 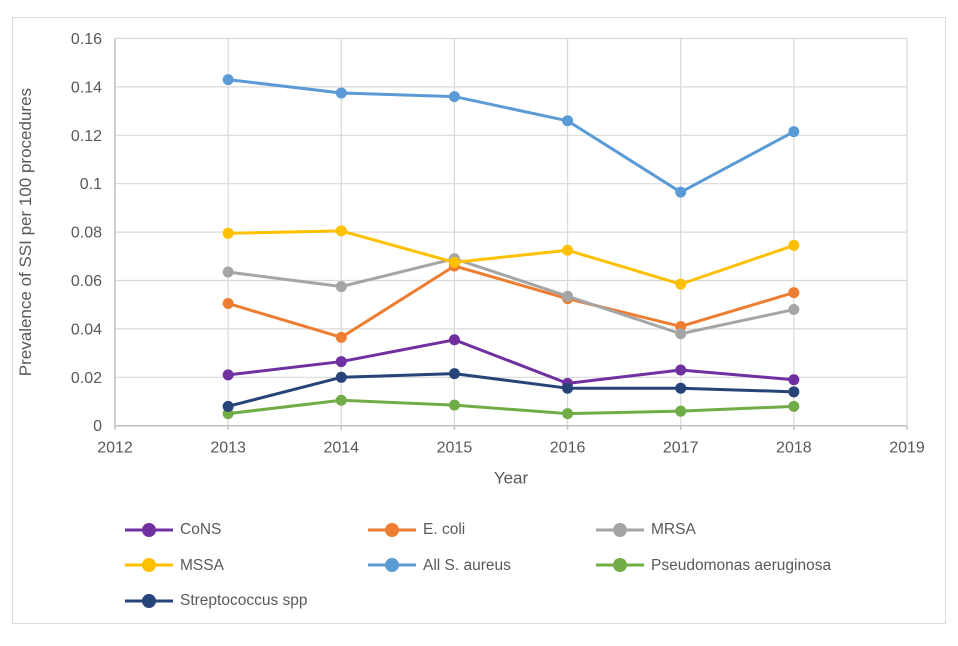 What do you see at coordinates (673, 529) in the screenshot?
I see `legend-label: MRSA` at bounding box center [673, 529].